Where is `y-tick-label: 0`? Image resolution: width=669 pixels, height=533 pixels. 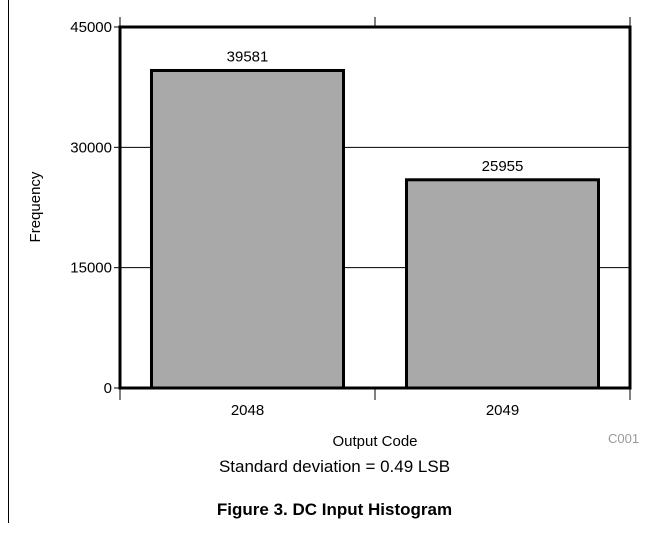
y-tick-label: 0 is located at coordinates (108, 388).